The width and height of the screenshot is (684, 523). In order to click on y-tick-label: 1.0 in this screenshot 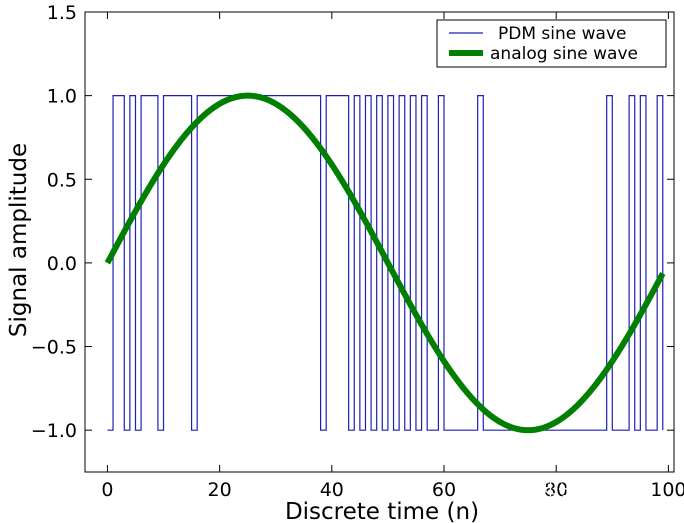, I will do `click(62, 97)`.